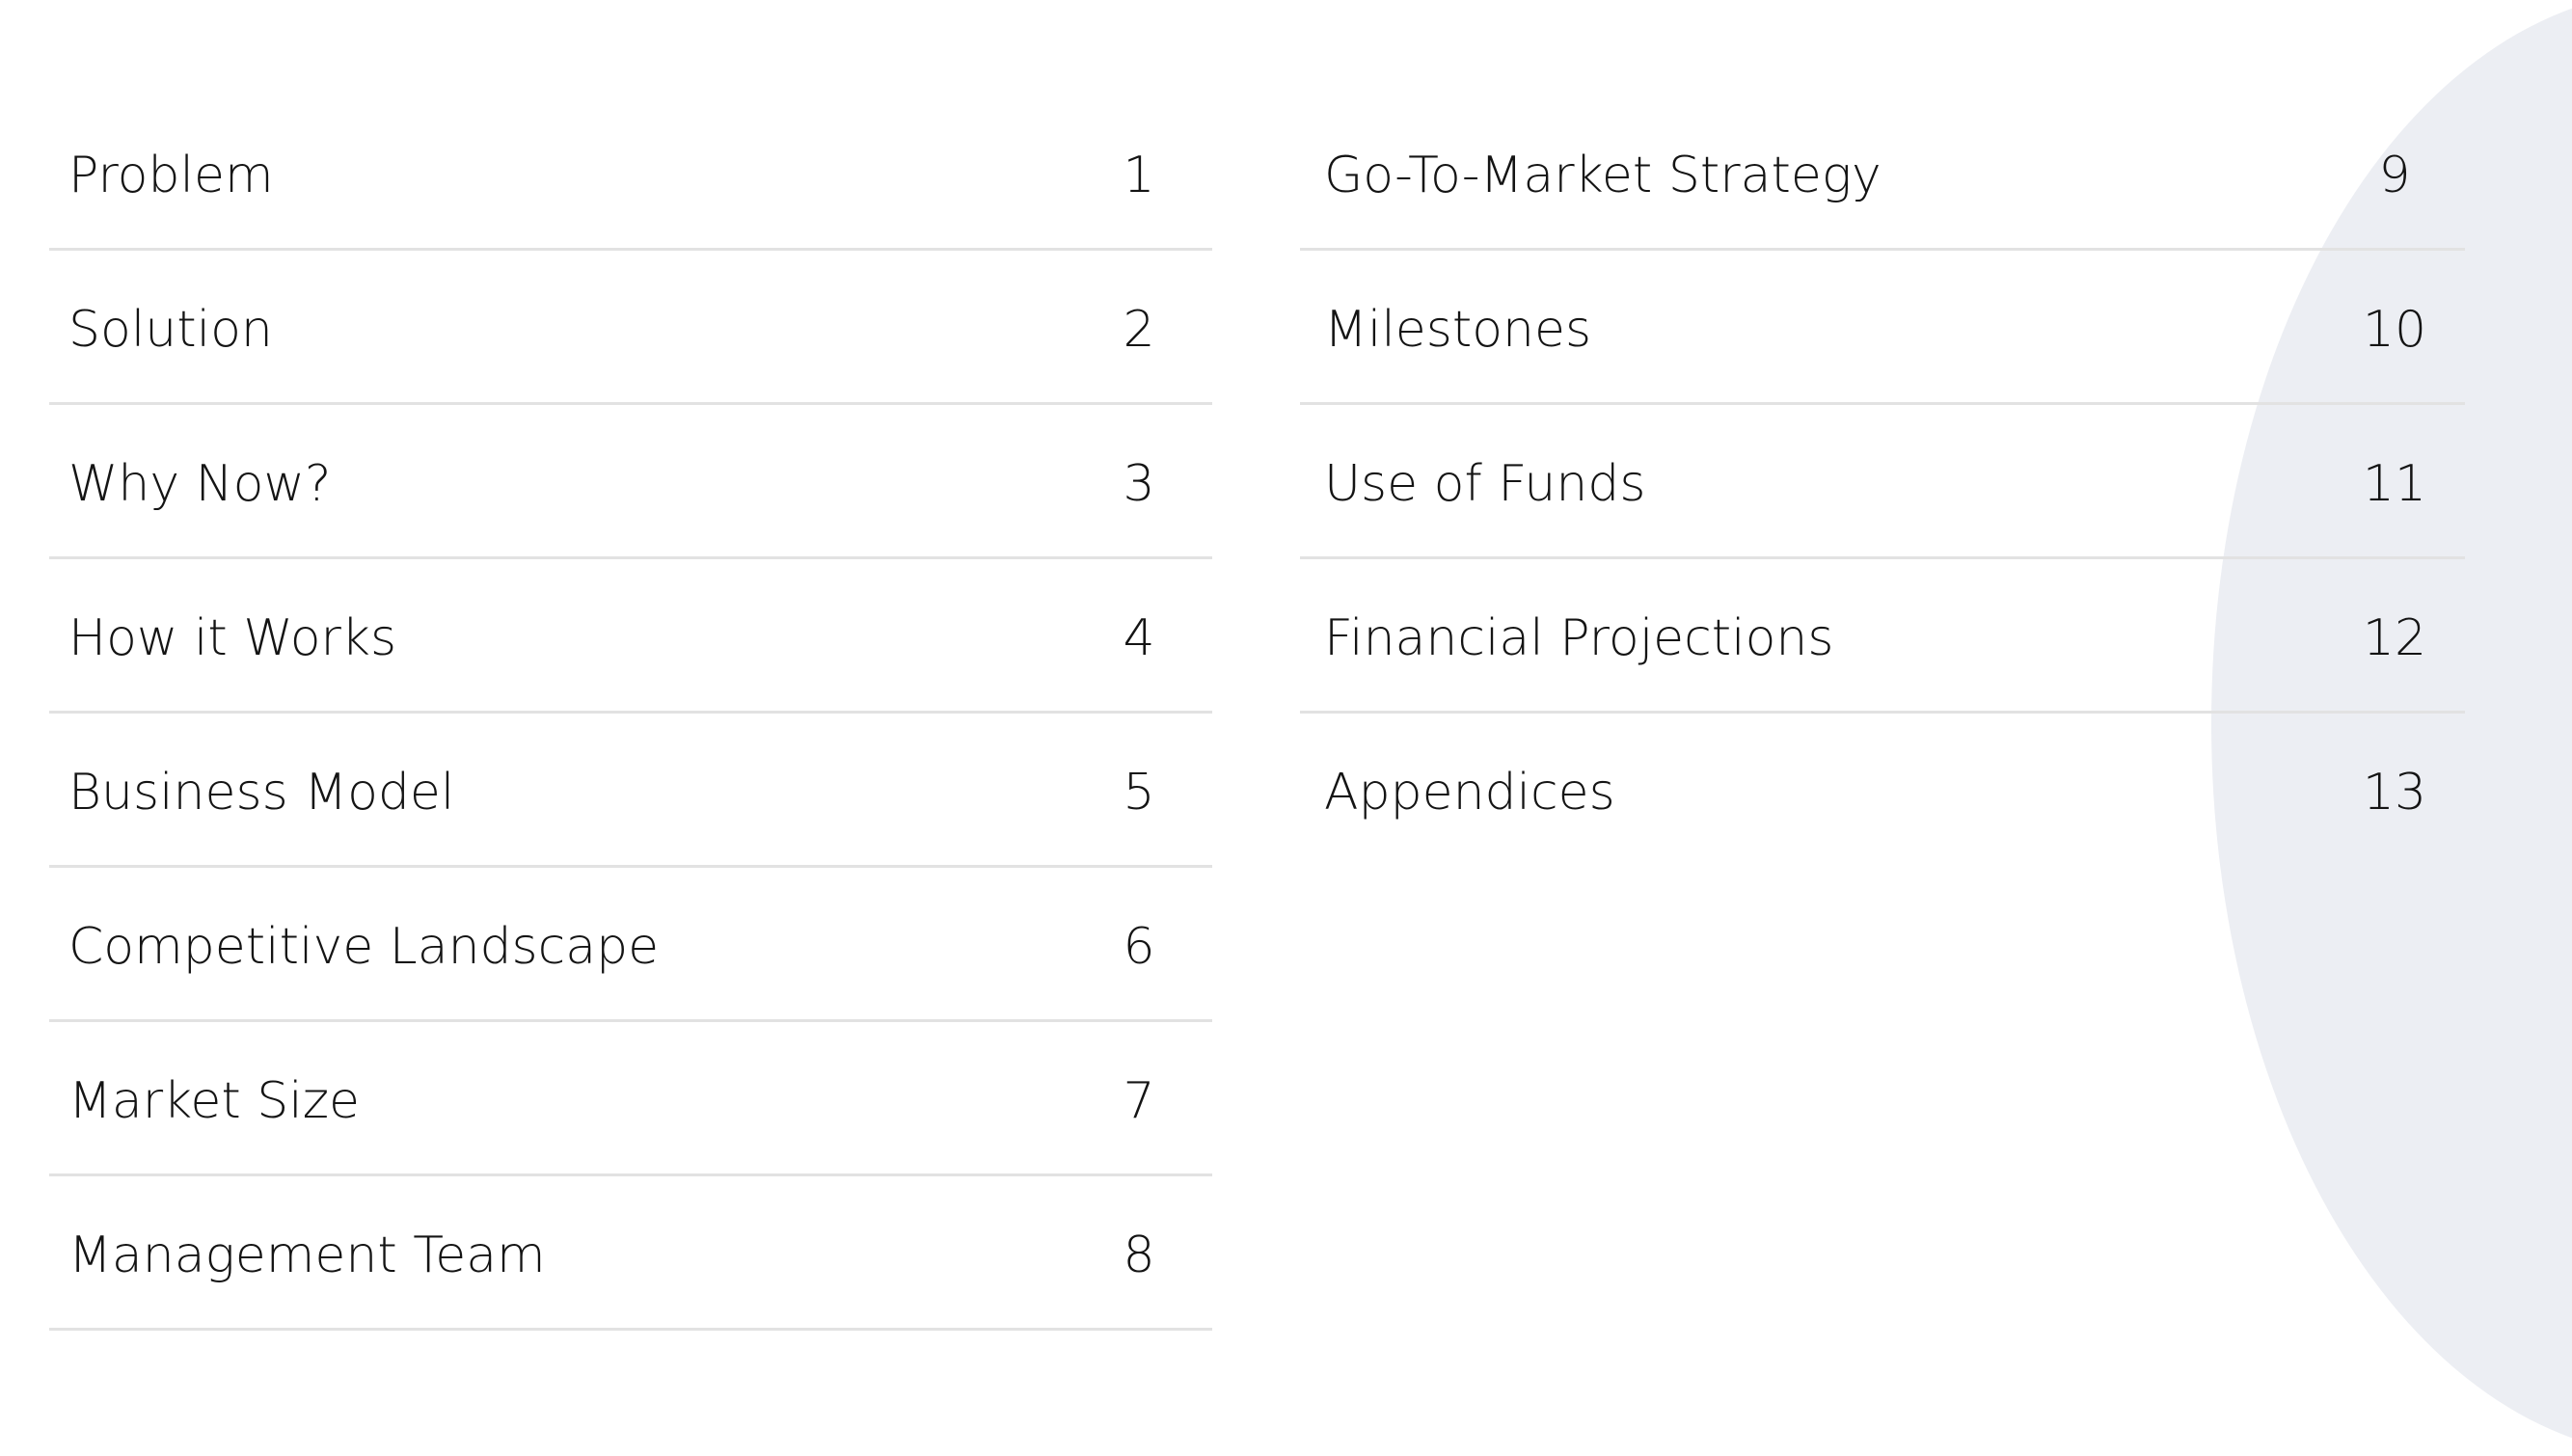 Image resolution: width=2572 pixels, height=1456 pixels. What do you see at coordinates (2395, 175) in the screenshot?
I see `toc-entry-page-number: 9` at bounding box center [2395, 175].